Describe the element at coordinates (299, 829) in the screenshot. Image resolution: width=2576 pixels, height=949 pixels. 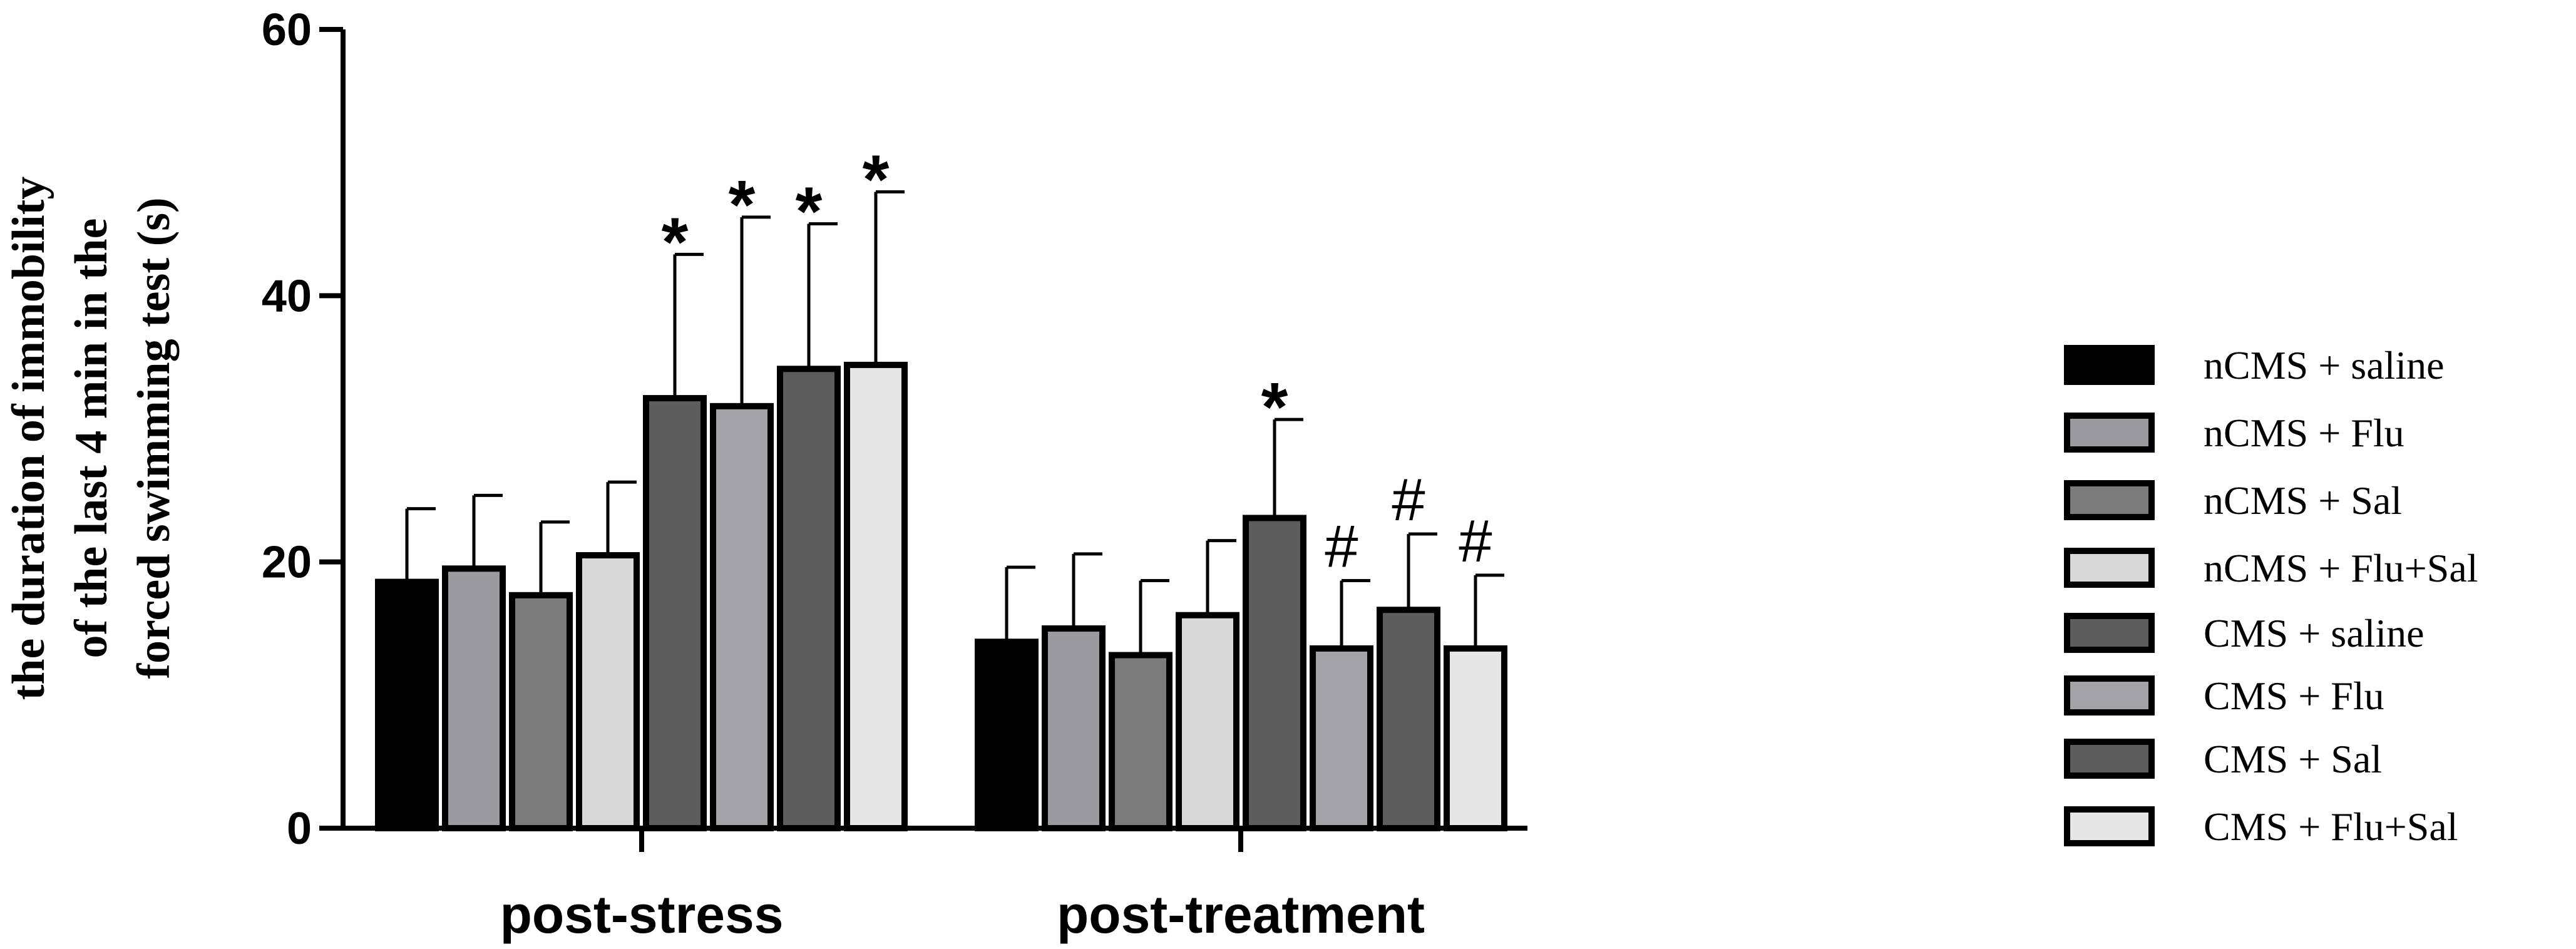
I see `y-tick-label: 0` at that location.